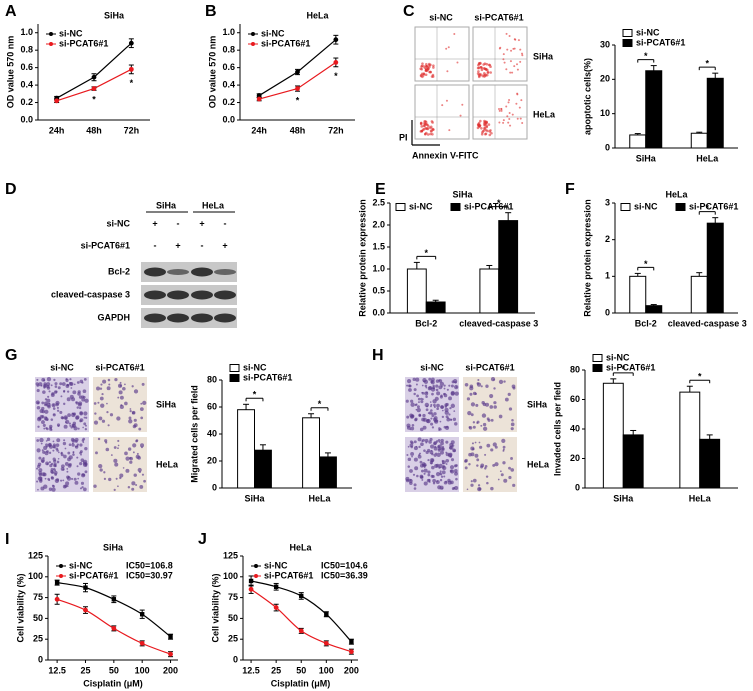  I want to click on chart-title: HeLa, so click(317, 15).